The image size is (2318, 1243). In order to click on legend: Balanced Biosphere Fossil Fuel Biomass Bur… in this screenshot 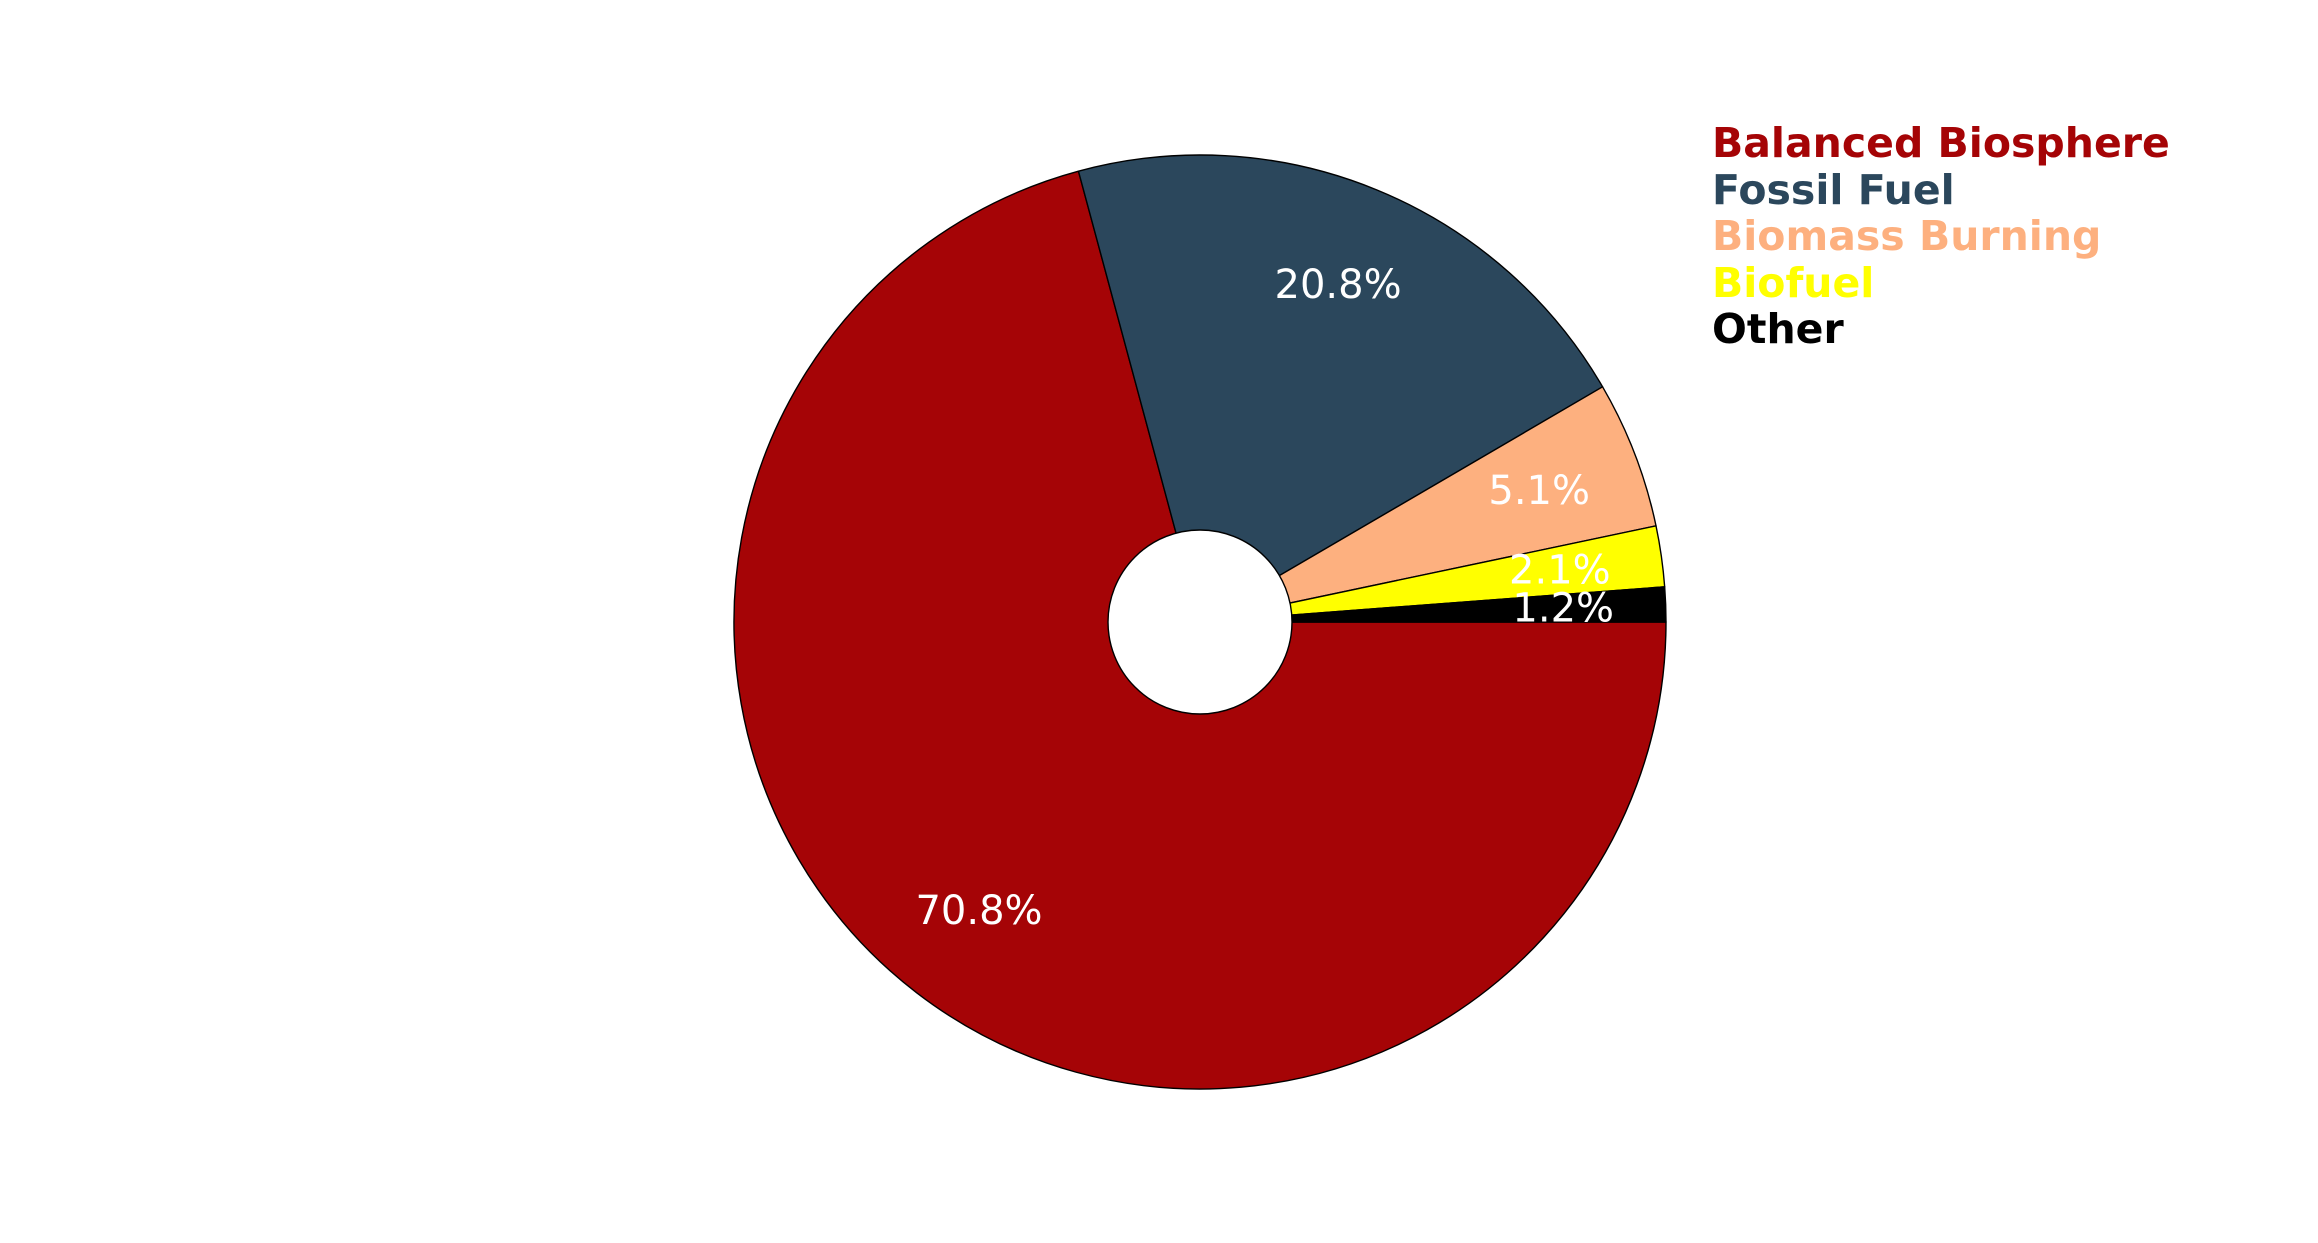, I will do `click(1941, 236)`.